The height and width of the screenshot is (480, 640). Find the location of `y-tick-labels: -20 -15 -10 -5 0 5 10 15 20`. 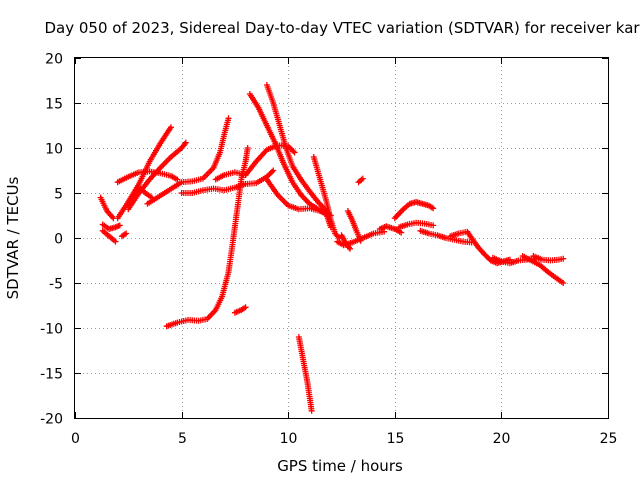

y-tick-labels: -20 -15 -10 -5 0 5 10 15 20 is located at coordinates (51, 240).